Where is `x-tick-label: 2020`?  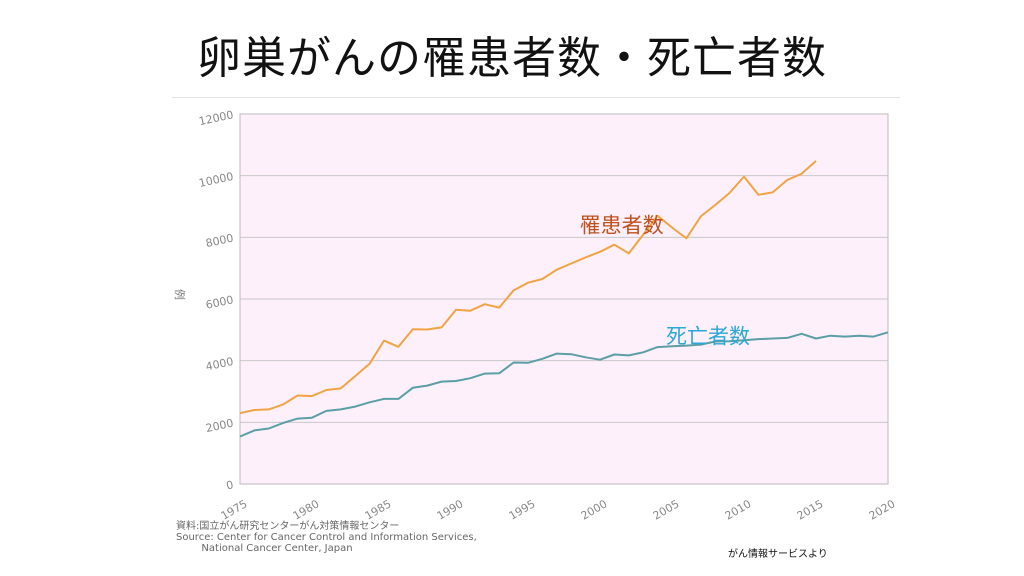 x-tick-label: 2020 is located at coordinates (882, 509).